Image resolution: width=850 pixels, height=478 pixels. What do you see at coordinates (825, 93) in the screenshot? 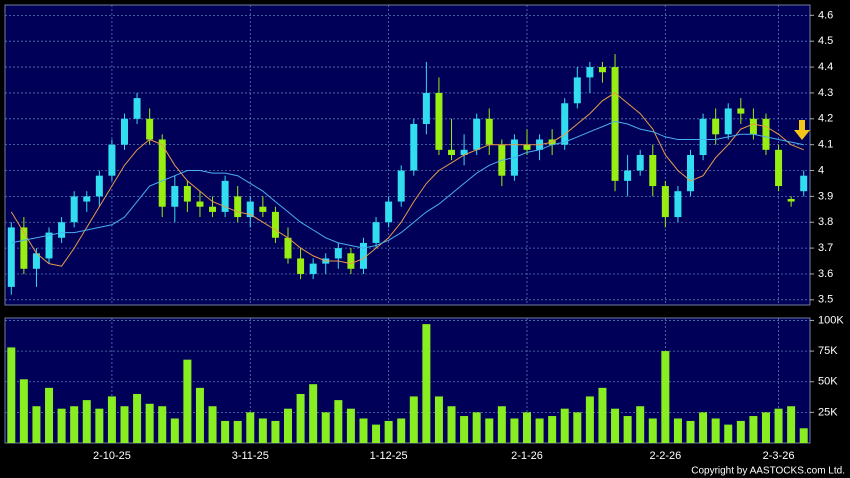
I see `y-tick-label: 4.3` at bounding box center [825, 93].